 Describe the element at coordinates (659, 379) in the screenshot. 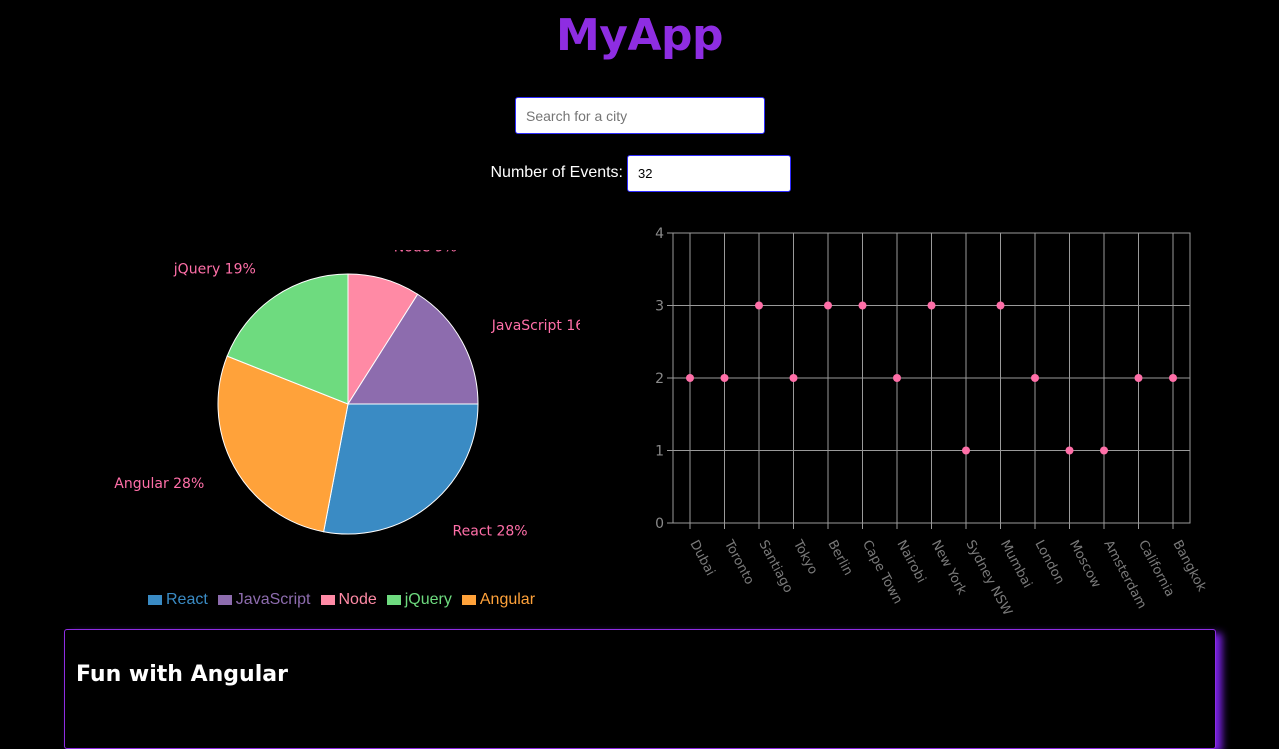

I see `y-tick-label: 2` at that location.